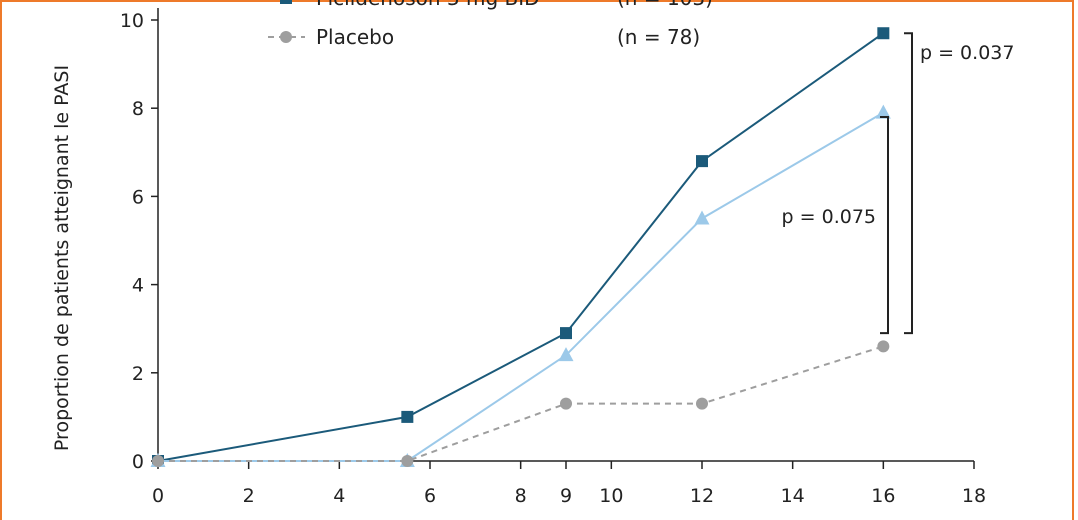 This screenshot has width=1078, height=520. I want to click on x-tick-label: 6, so click(430, 496).